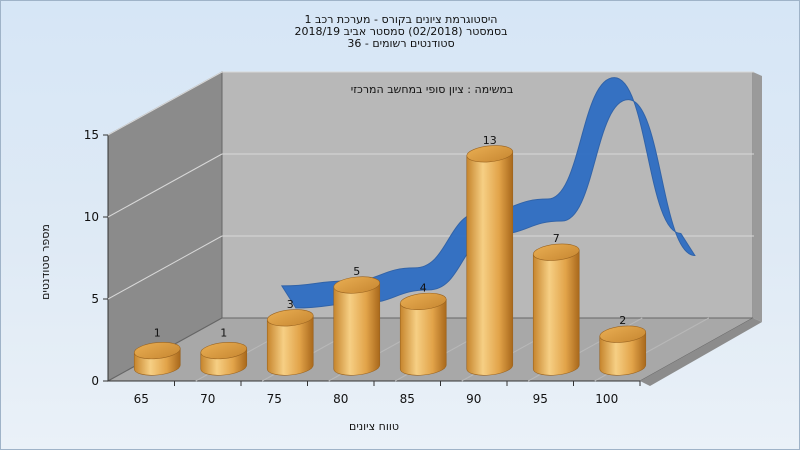 This screenshot has height=450, width=800. I want to click on y-axis-label: מספר סטודנטים, so click(45, 262).